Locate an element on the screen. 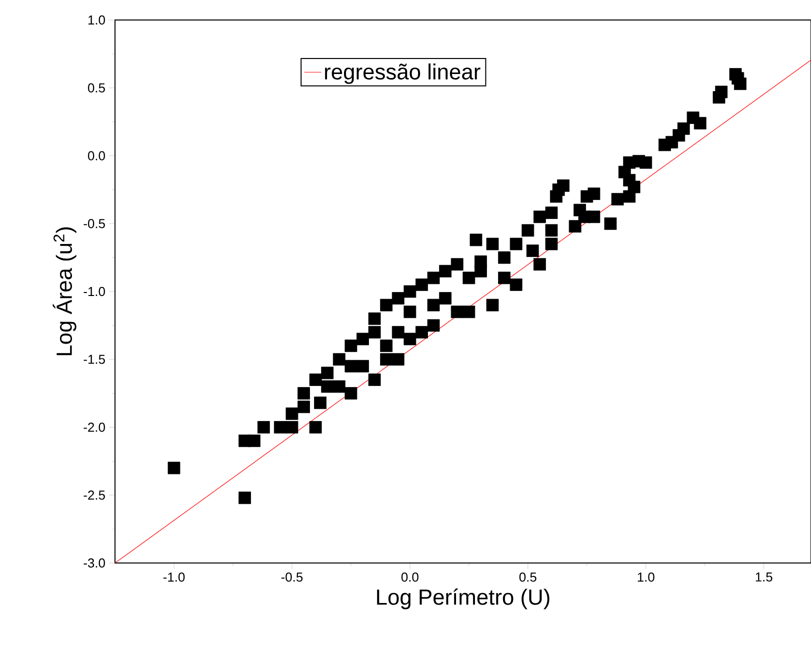 The width and height of the screenshot is (811, 650). x-axis-title: Log Perímetro (U) is located at coordinates (463, 599).